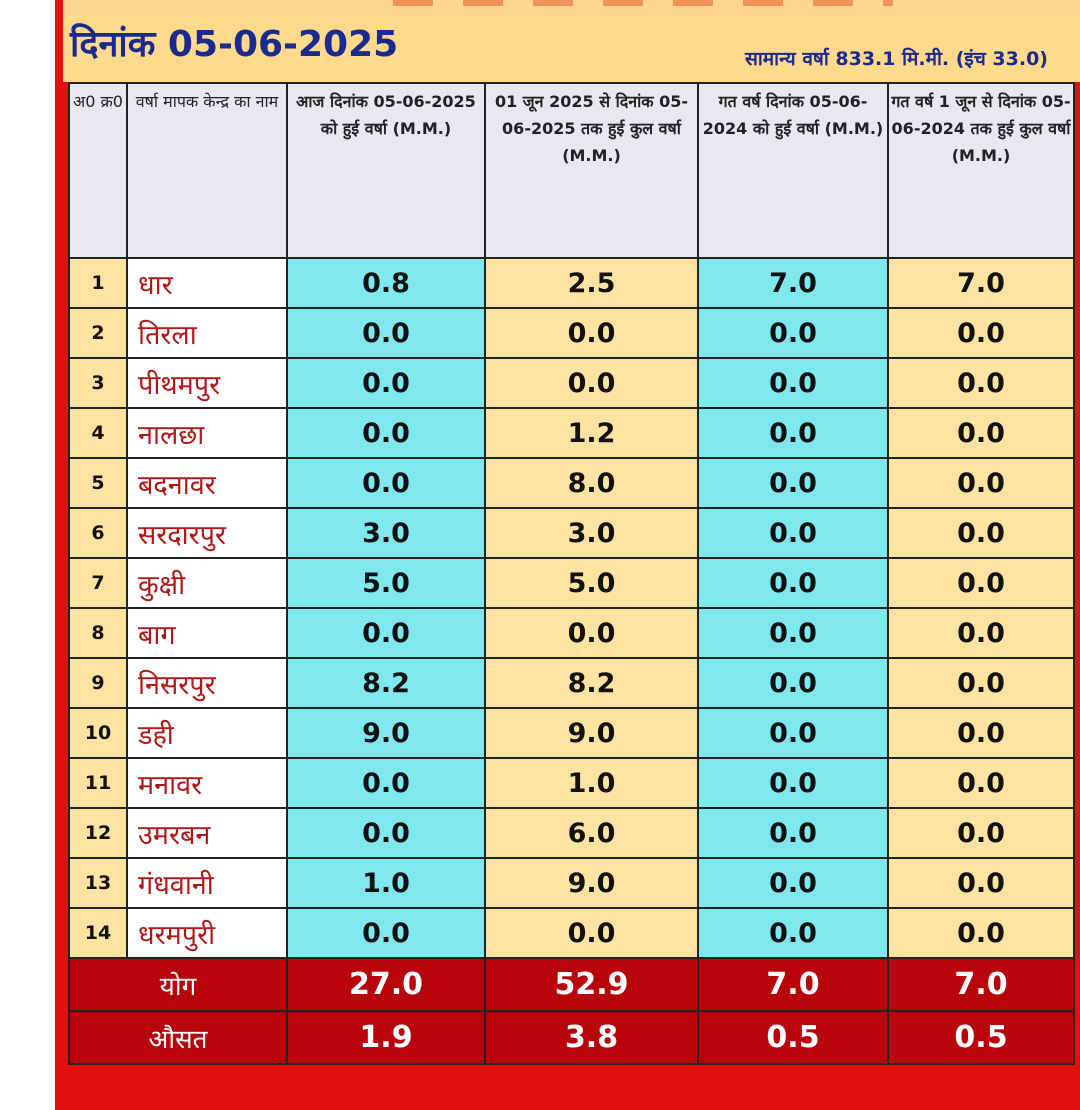 Image resolution: width=1080 pixels, height=1110 pixels. Describe the element at coordinates (207, 483) in the screenshot. I see `station-name: बदनावर` at that location.